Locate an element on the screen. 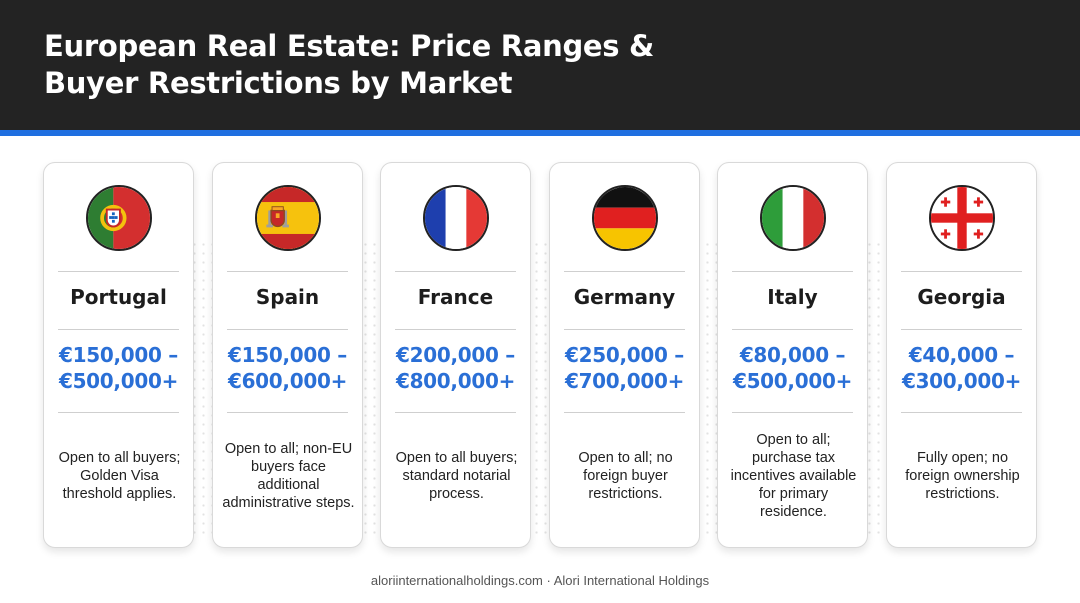 The width and height of the screenshot is (1080, 603). price-max: €600,000+ is located at coordinates (287, 381).